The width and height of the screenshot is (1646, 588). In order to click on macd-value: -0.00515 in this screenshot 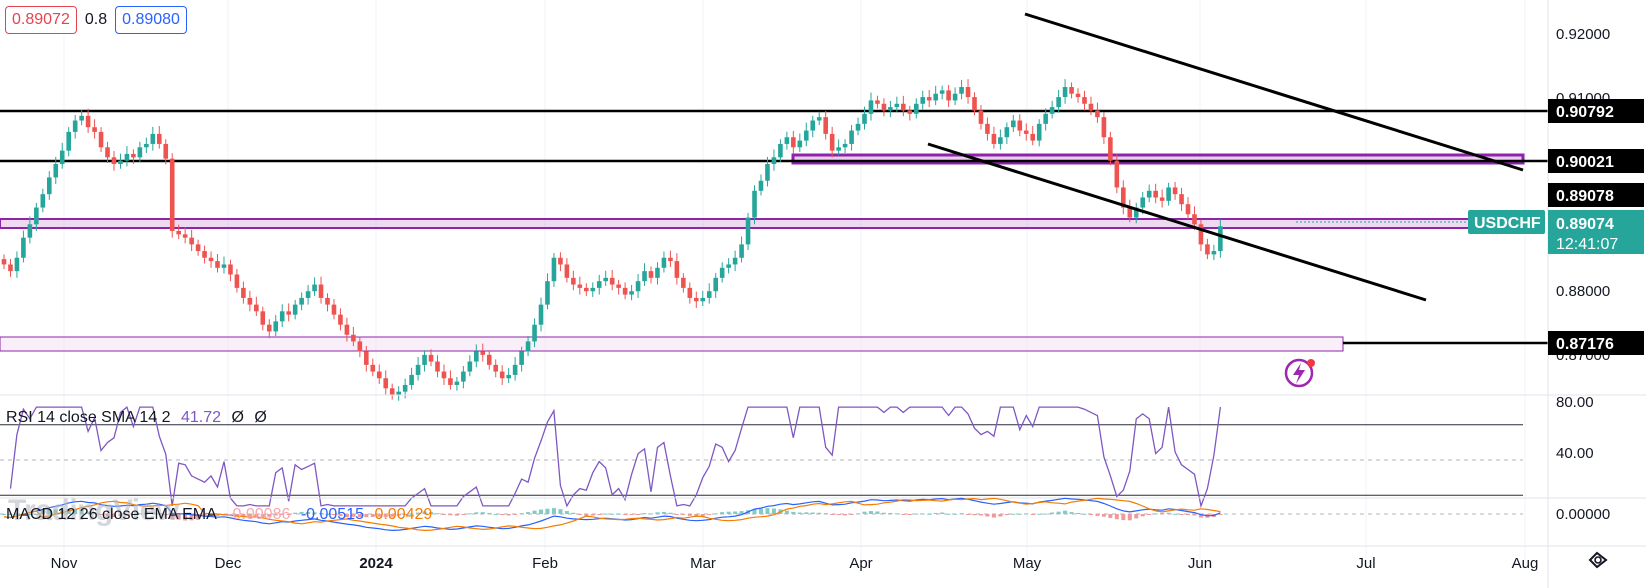, I will do `click(332, 514)`.